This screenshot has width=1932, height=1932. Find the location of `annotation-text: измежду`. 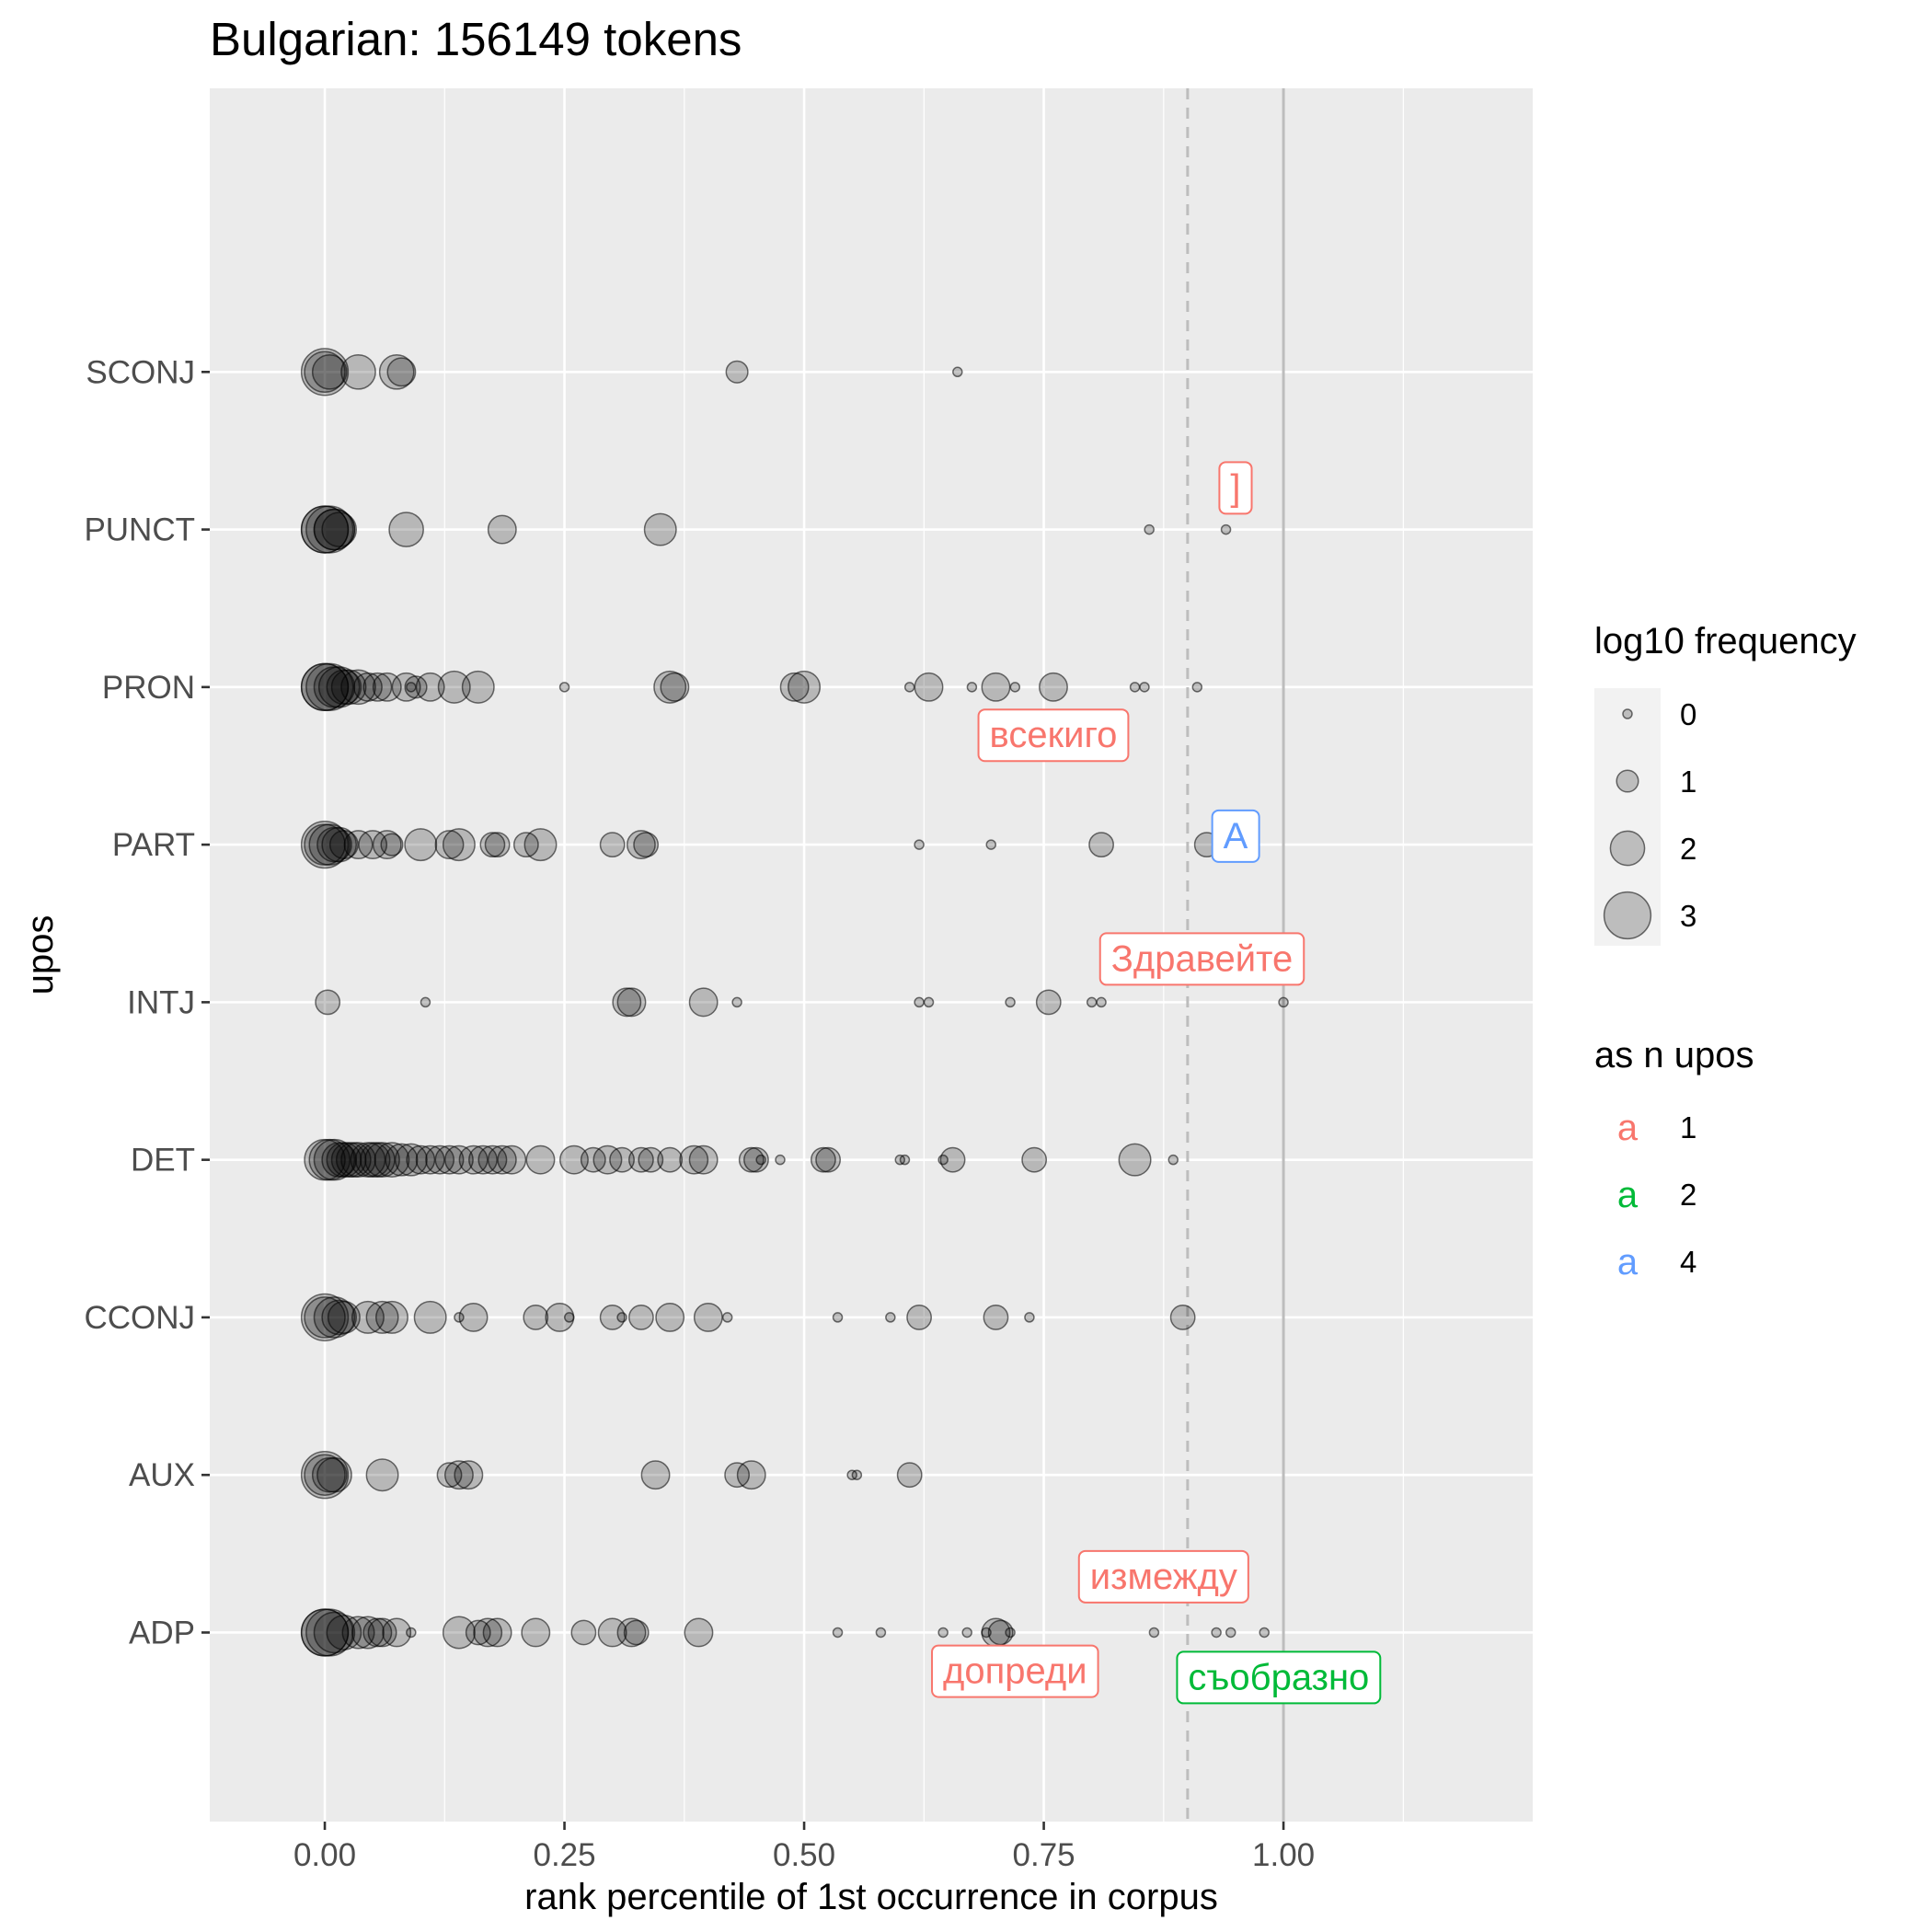

annotation-text: измежду is located at coordinates (1163, 1577).